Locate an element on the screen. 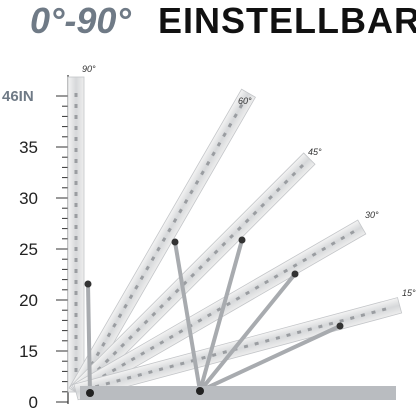 The height and width of the screenshot is (410, 416). angle-label: 90° is located at coordinates (89, 69).